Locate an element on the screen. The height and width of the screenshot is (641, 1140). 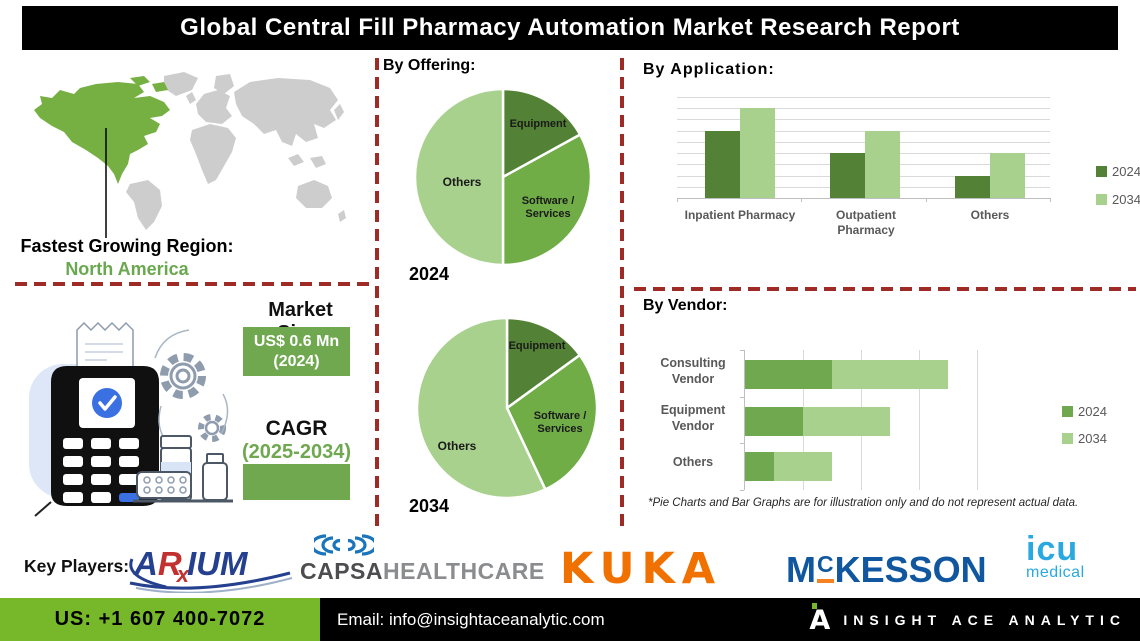
arxium-x: x is located at coordinates (182, 574).